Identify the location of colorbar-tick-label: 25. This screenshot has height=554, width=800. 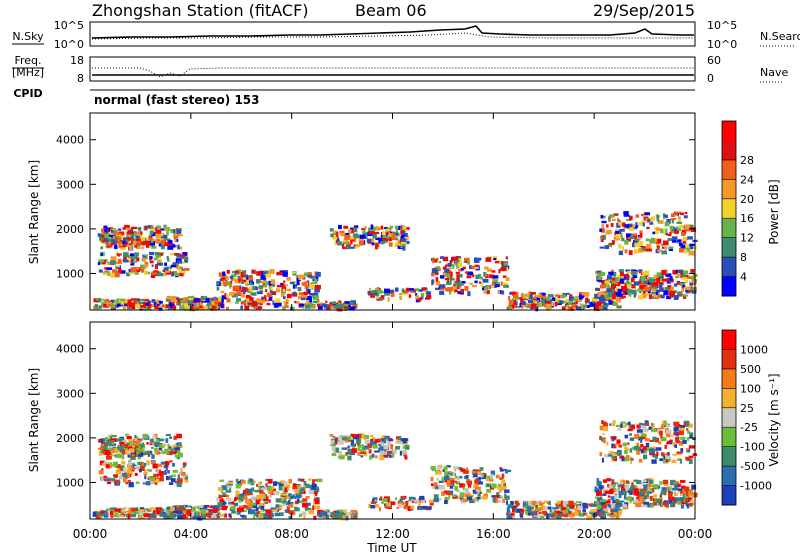
(747, 408).